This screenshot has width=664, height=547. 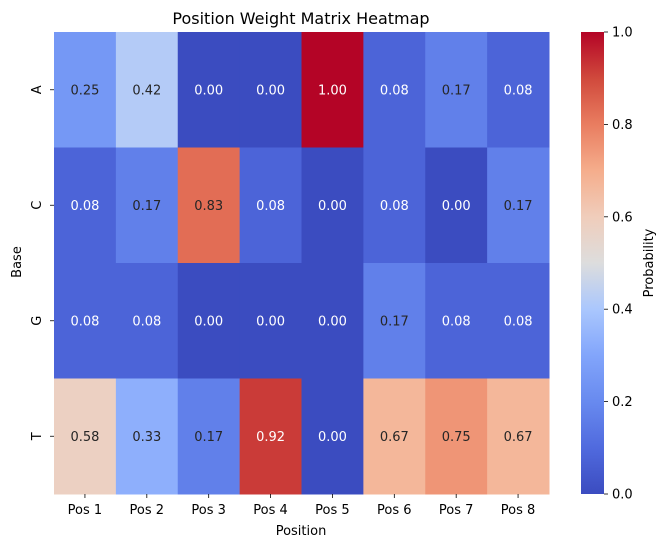 What do you see at coordinates (37, 205) in the screenshot?
I see `y-tick-label: C` at bounding box center [37, 205].